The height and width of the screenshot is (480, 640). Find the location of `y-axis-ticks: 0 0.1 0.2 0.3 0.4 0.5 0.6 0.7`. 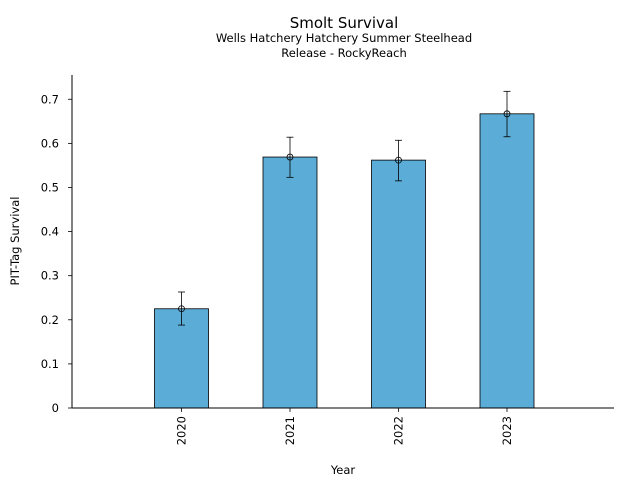

y-axis-ticks: 0 0.1 0.2 0.3 0.4 0.5 0.6 0.7 is located at coordinates (56, 253).